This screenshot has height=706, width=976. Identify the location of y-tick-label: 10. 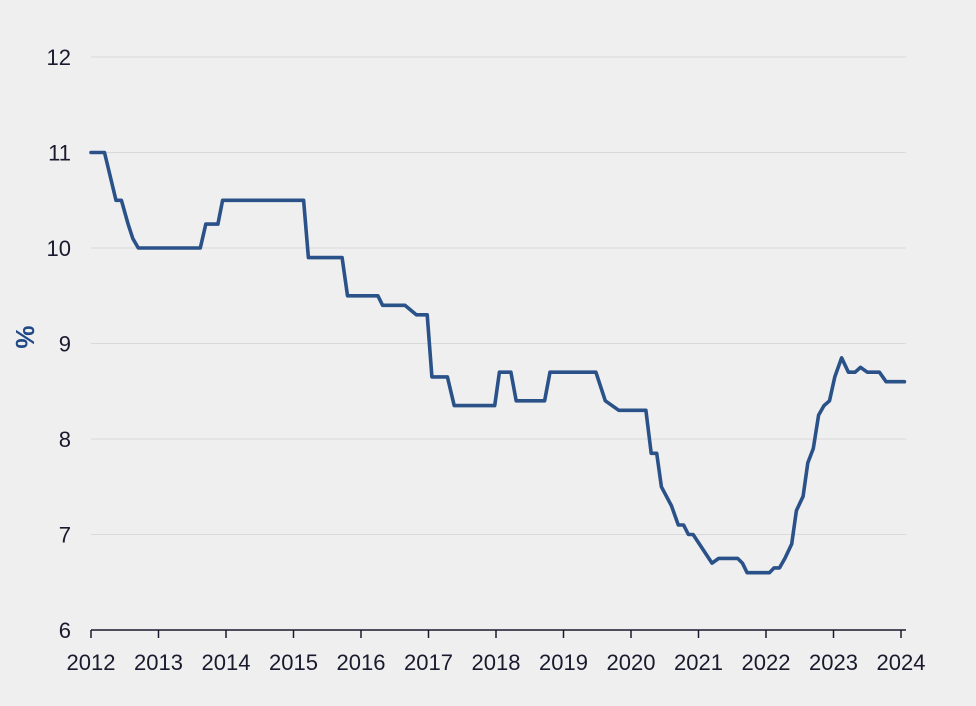
(59, 248).